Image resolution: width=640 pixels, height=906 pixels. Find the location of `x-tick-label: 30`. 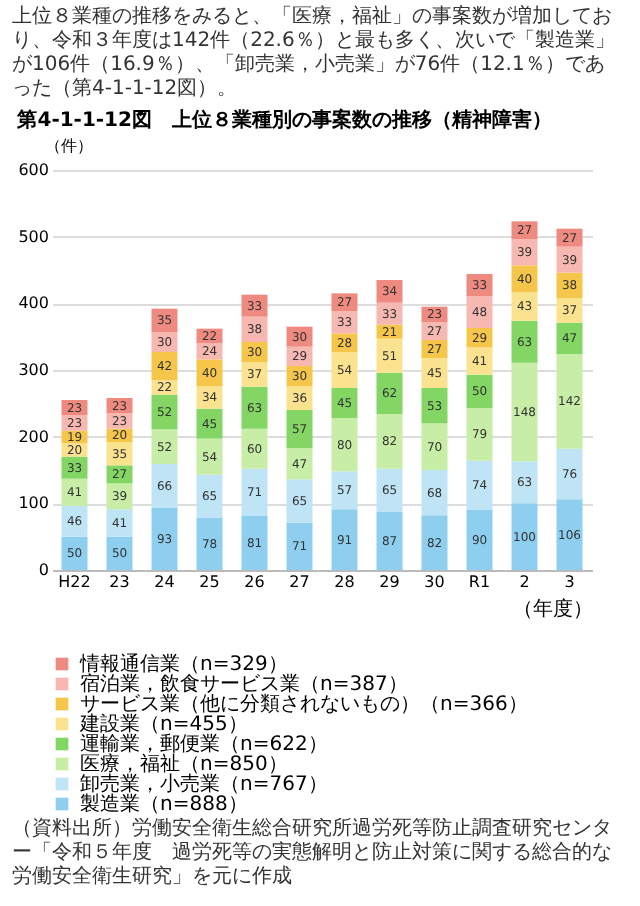

x-tick-label: 30 is located at coordinates (434, 582).